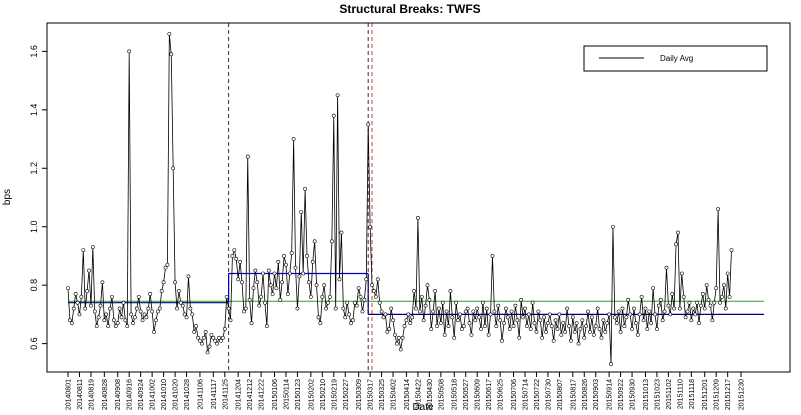 This screenshot has height=415, width=801. I want to click on y-tick-label: 1.4, so click(34, 110).